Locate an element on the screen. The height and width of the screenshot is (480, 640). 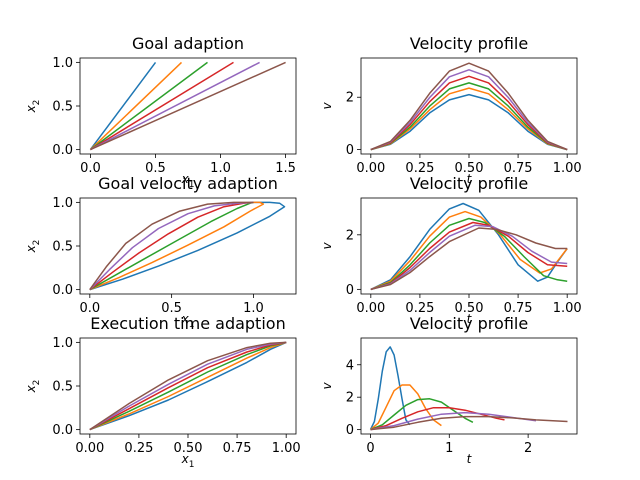
y-tick-label: 4 is located at coordinates (350, 365).